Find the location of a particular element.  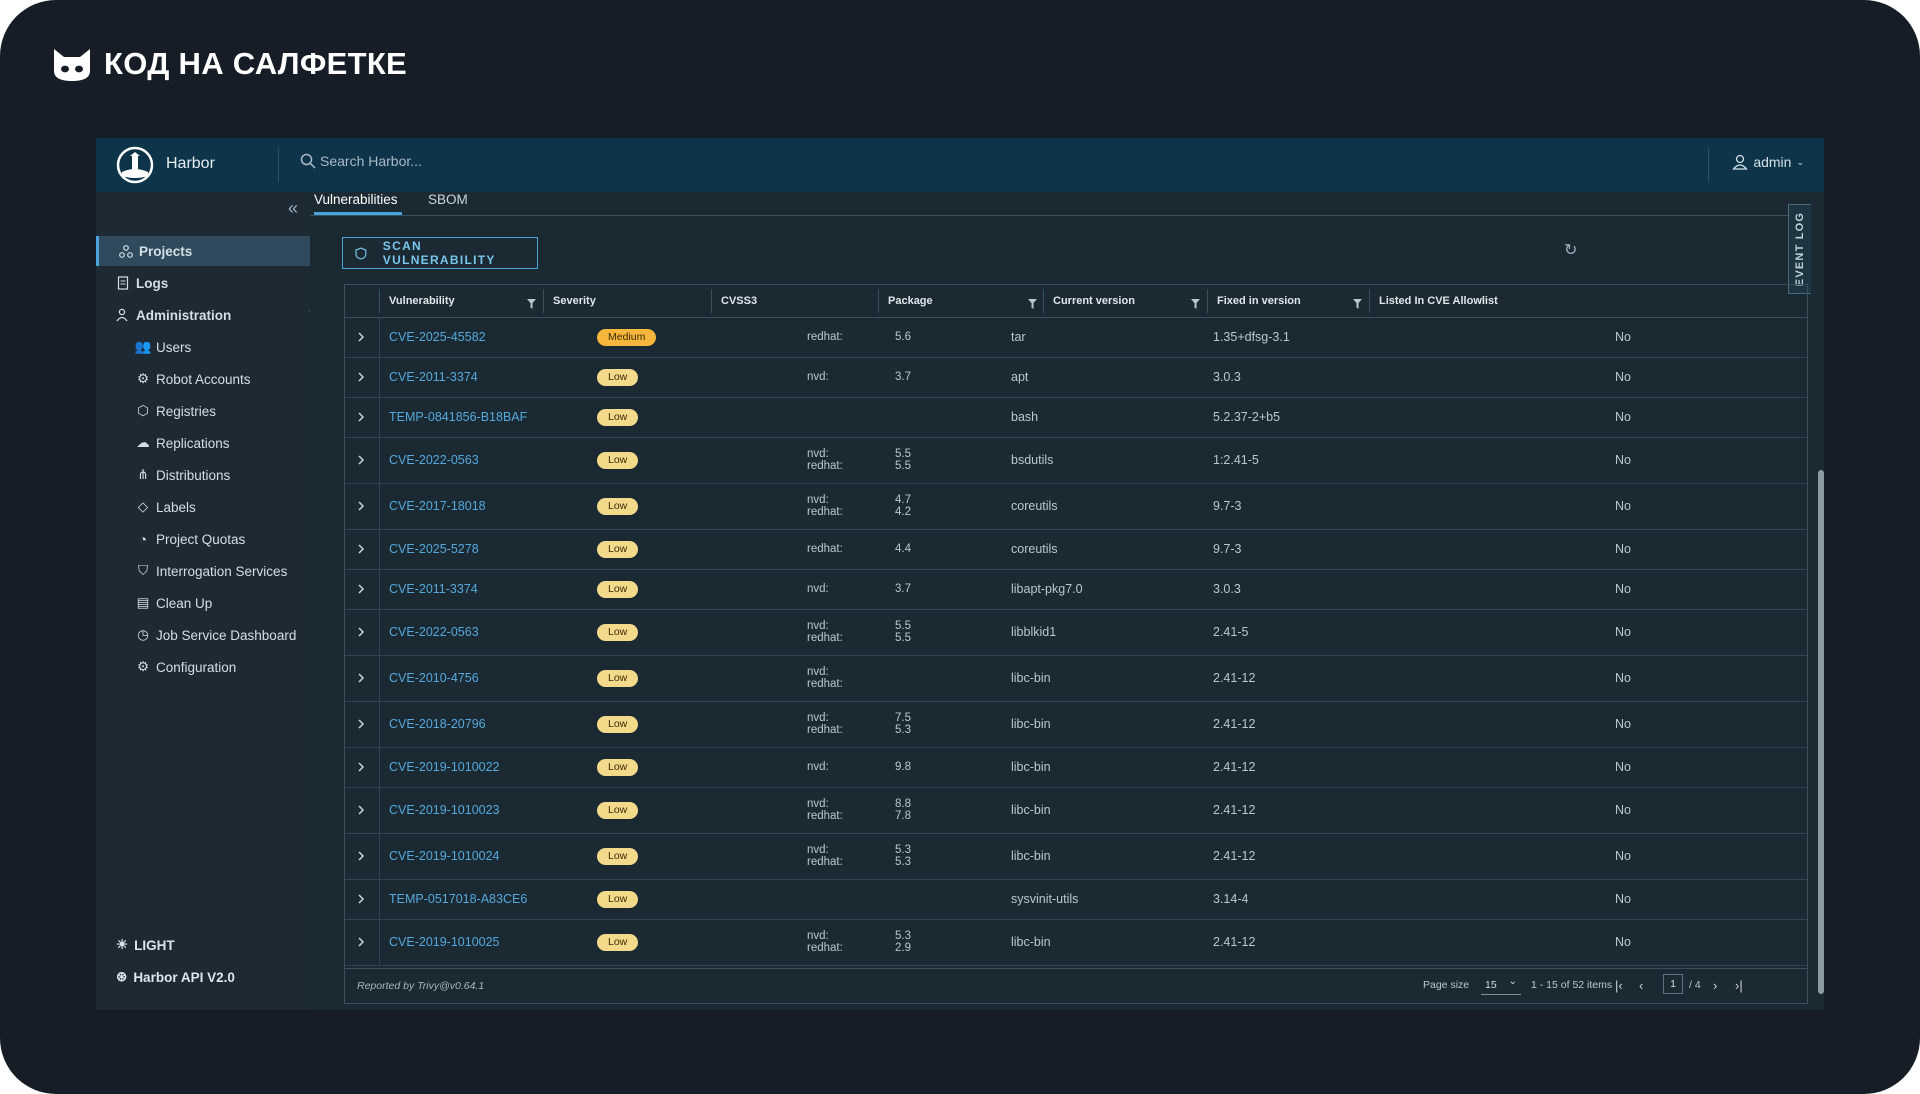

column-package: Package is located at coordinates (910, 301).